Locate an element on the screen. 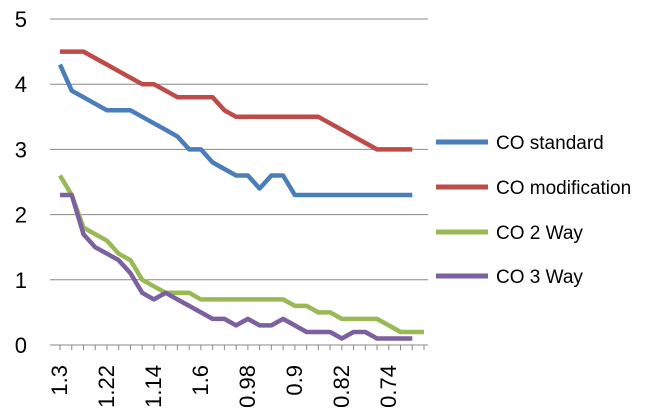 Image resolution: width=662 pixels, height=414 pixels. y-tick-label: 3 is located at coordinates (21, 149).